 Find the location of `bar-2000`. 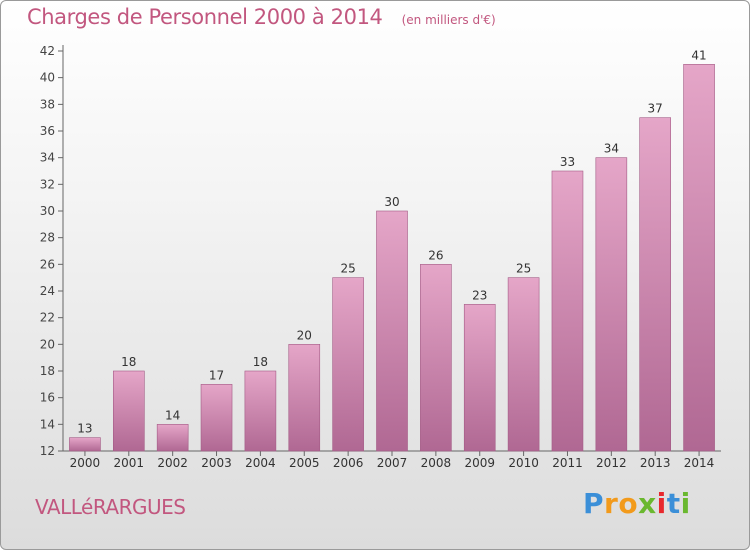

bar-2000 is located at coordinates (85, 444).